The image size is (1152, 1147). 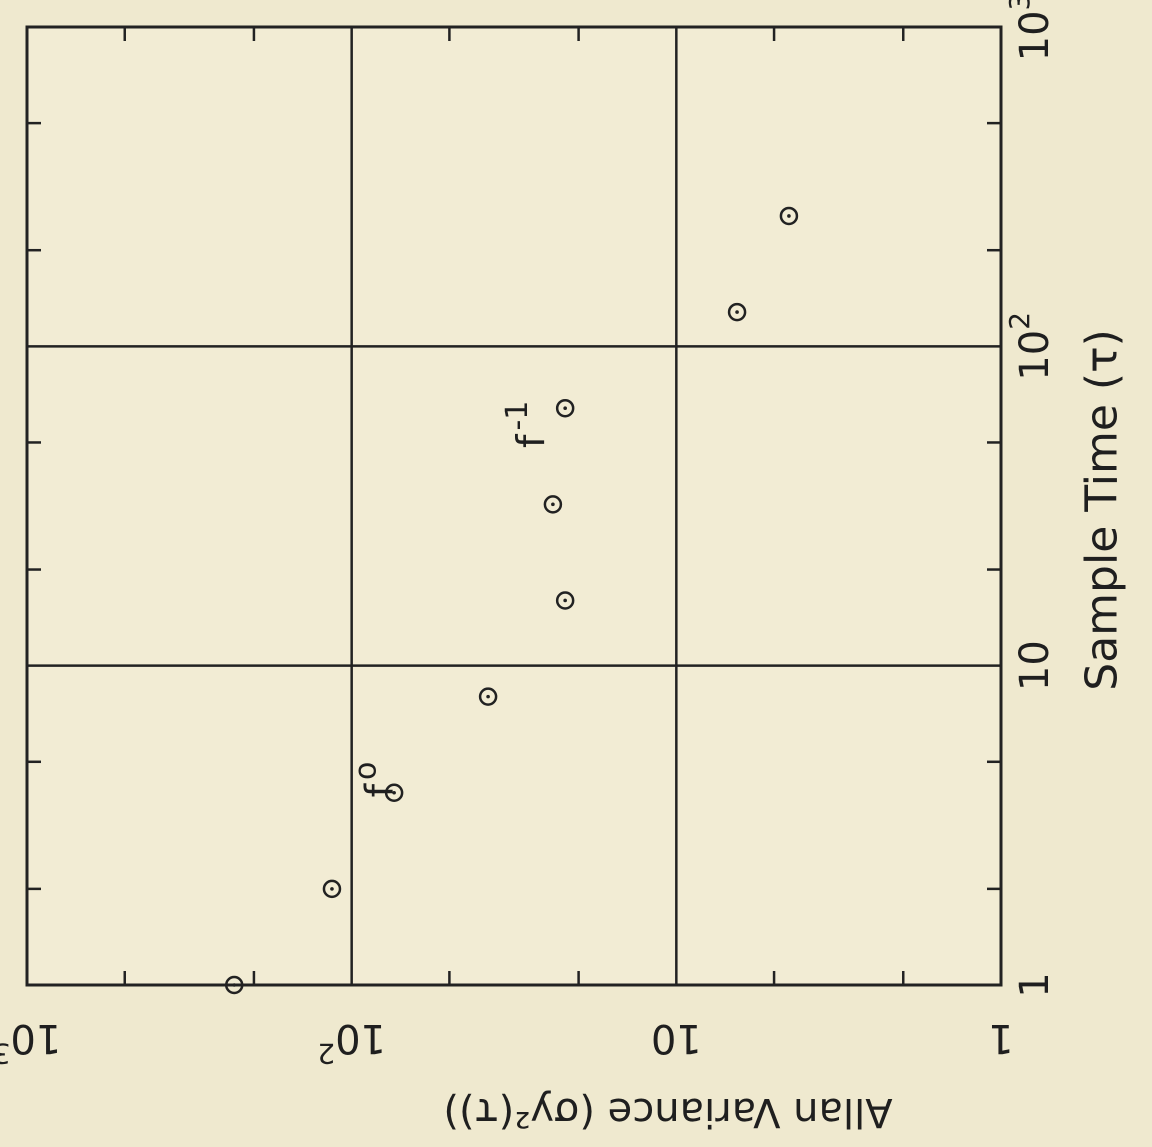 What do you see at coordinates (1031, 499) in the screenshot?
I see `x-tick-labels: 1 10 102 103` at bounding box center [1031, 499].